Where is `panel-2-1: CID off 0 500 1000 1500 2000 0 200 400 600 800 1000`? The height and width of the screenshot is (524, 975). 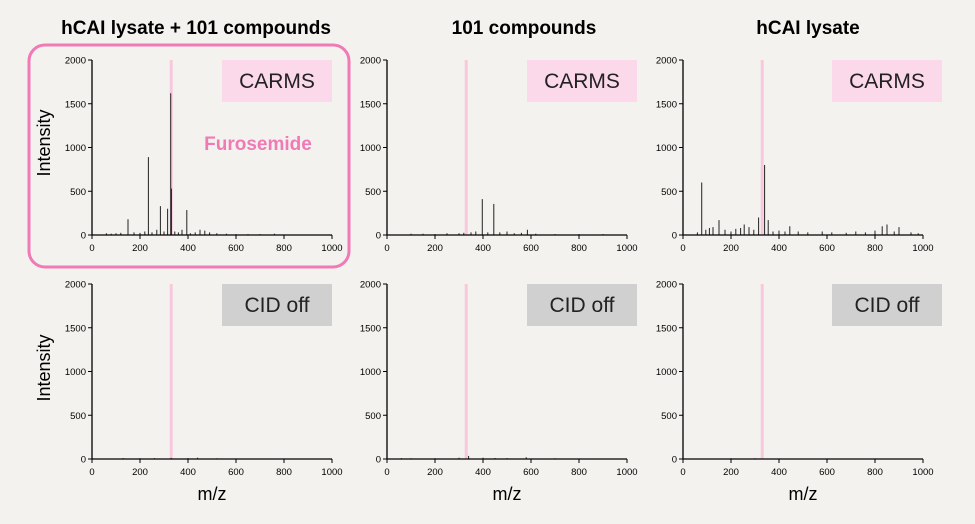
panel-2-1: CID off 0 500 1000 1500 2000 0 200 400 600 800 1000 is located at coordinates (204, 379).